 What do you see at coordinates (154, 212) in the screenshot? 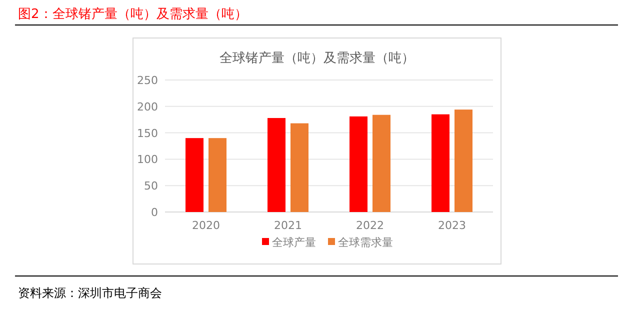
I see `y-tick-label: 0` at bounding box center [154, 212].